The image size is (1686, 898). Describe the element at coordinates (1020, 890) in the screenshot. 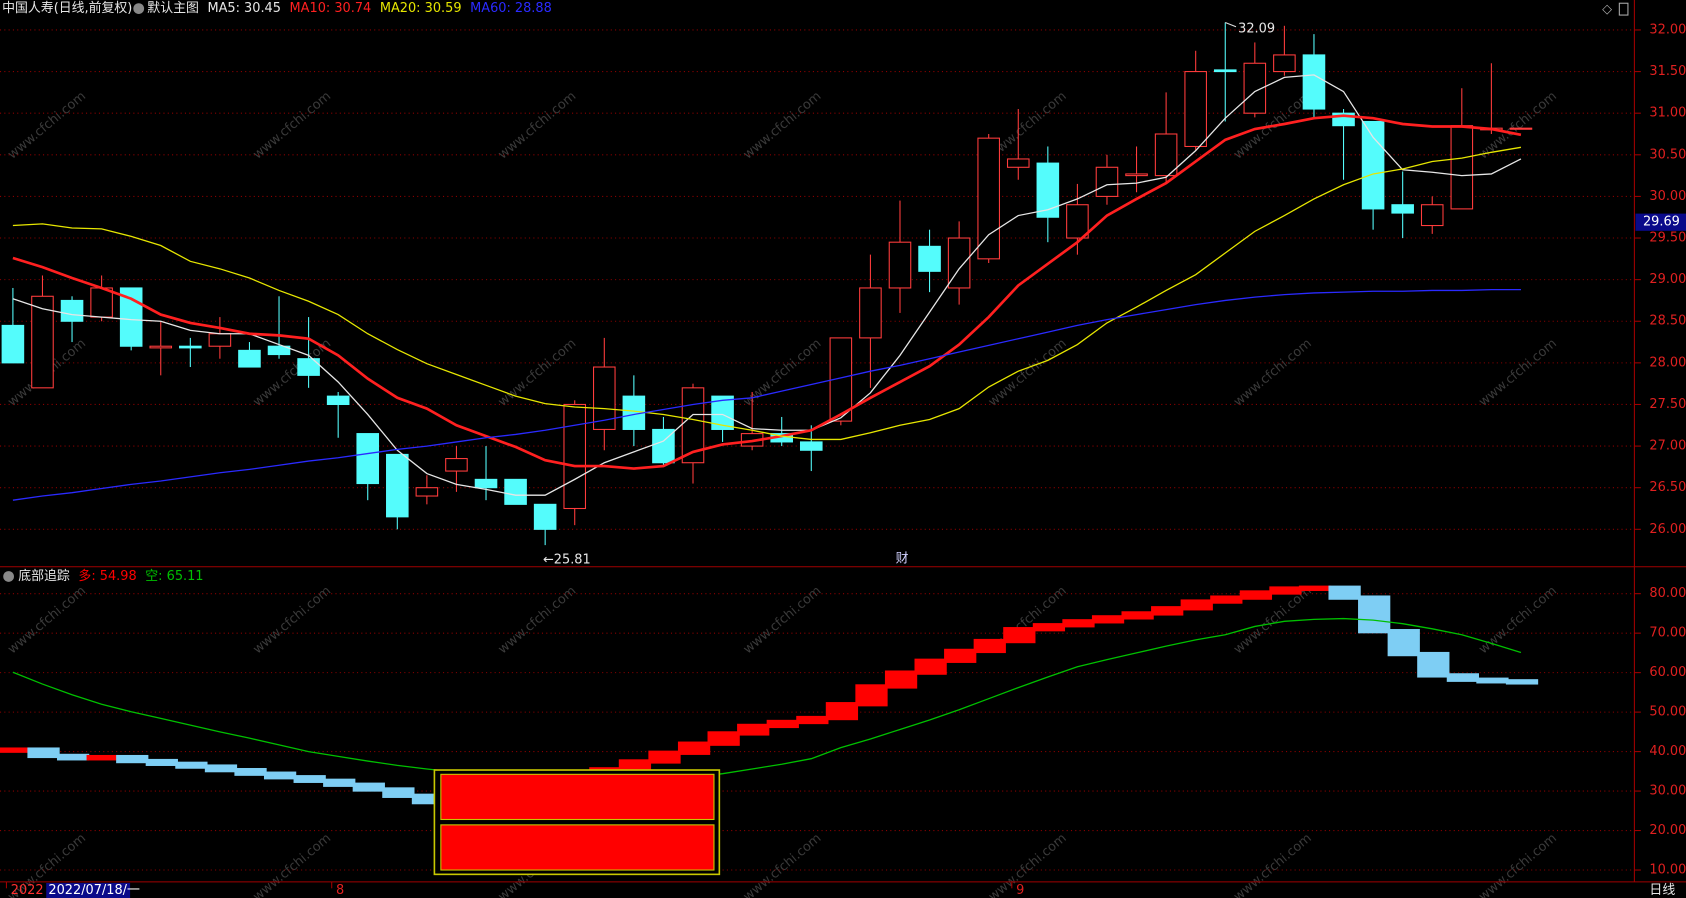

I see `x-tick-label: 9` at that location.